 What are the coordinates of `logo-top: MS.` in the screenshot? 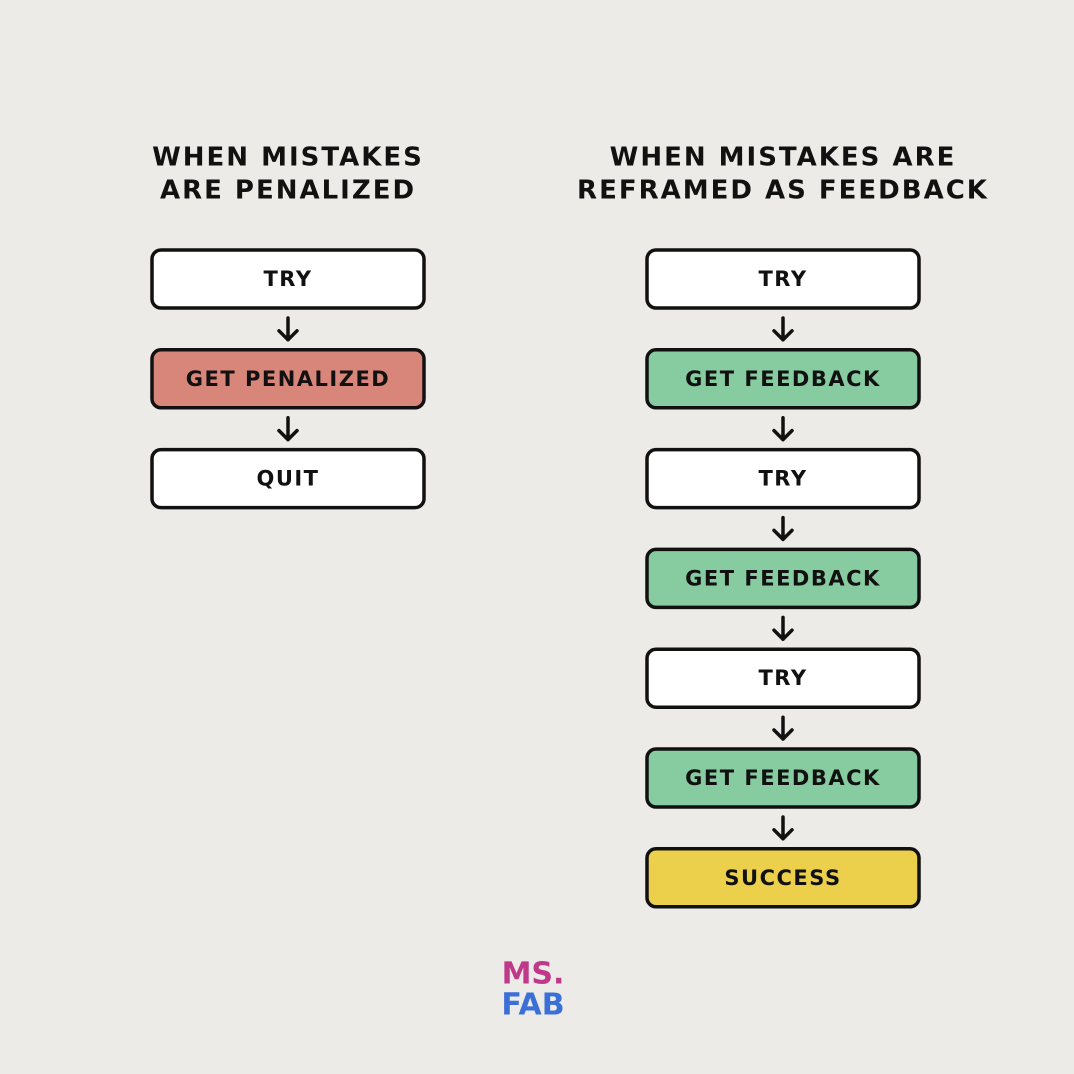 It's located at (533, 974).